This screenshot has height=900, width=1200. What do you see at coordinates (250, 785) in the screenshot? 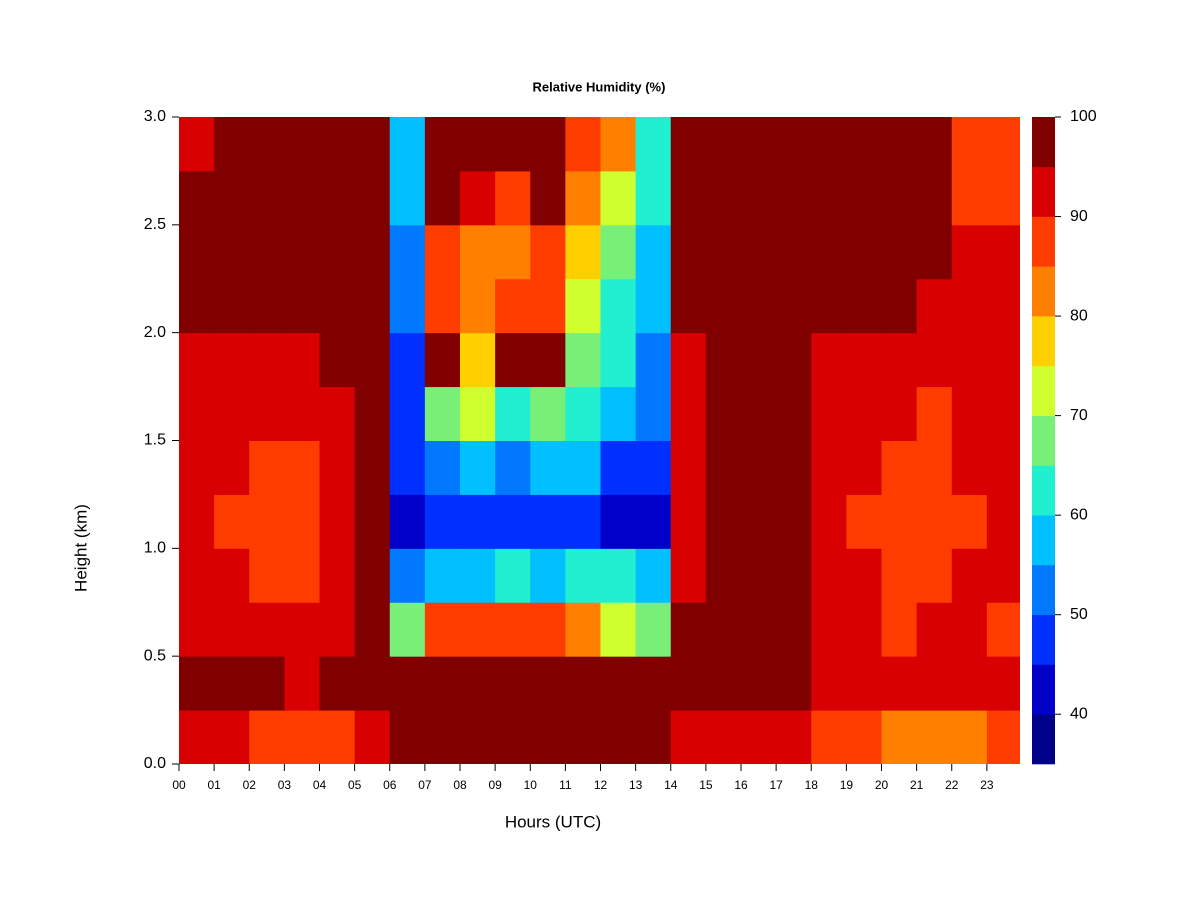
I see `x-tick-label: 02` at bounding box center [250, 785].